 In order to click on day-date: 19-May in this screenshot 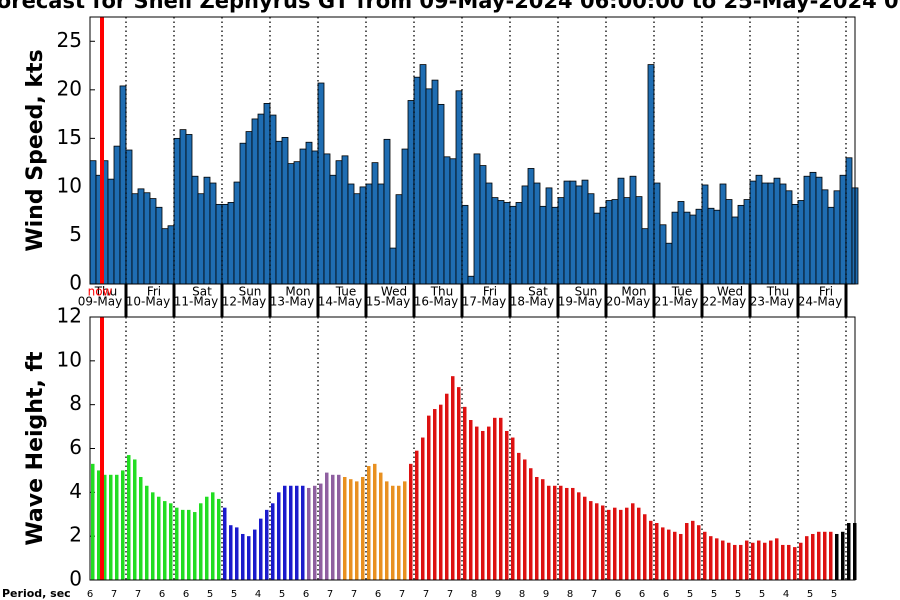, I will do `click(580, 302)`.